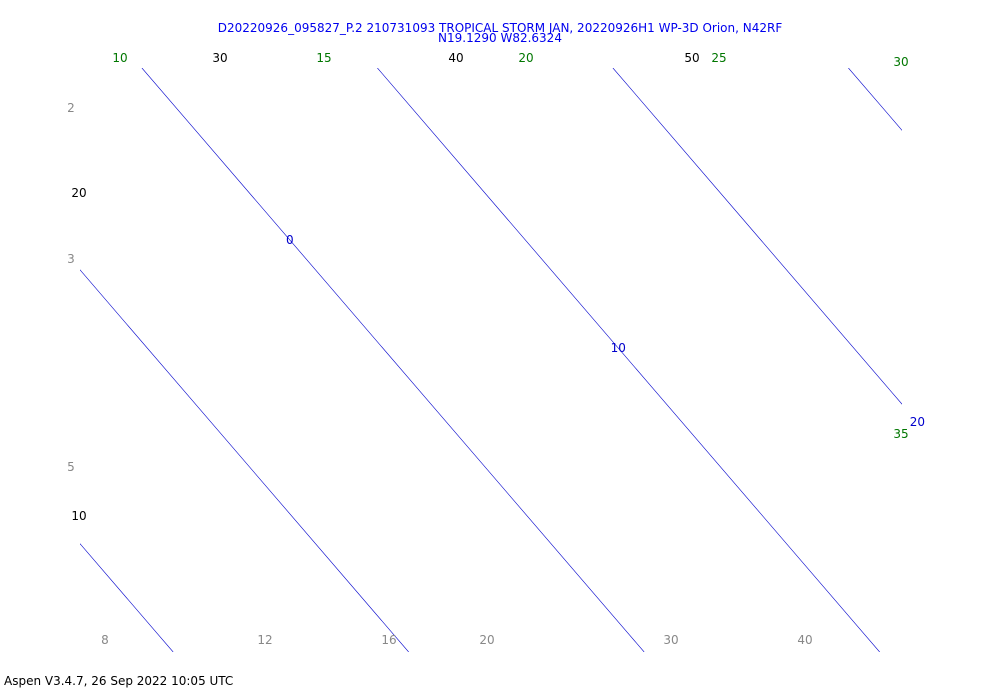 The height and width of the screenshot is (700, 1000). I want to click on dry-adiabat-label: 40, so click(455, 58).